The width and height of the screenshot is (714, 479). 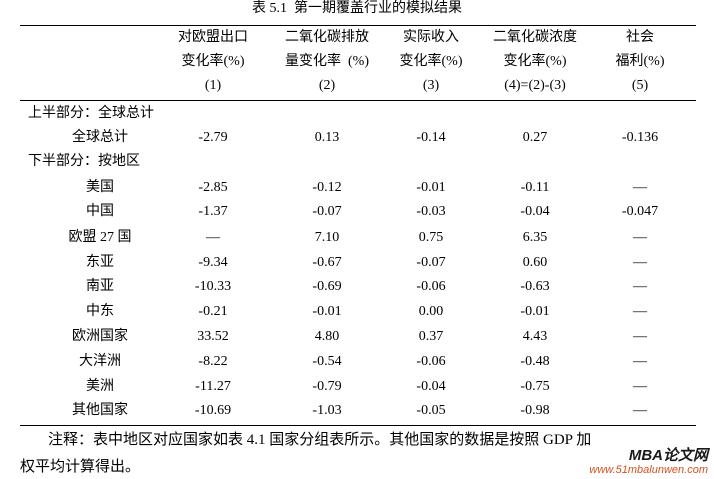 I want to click on table-bottom-rule, so click(x=358, y=425).